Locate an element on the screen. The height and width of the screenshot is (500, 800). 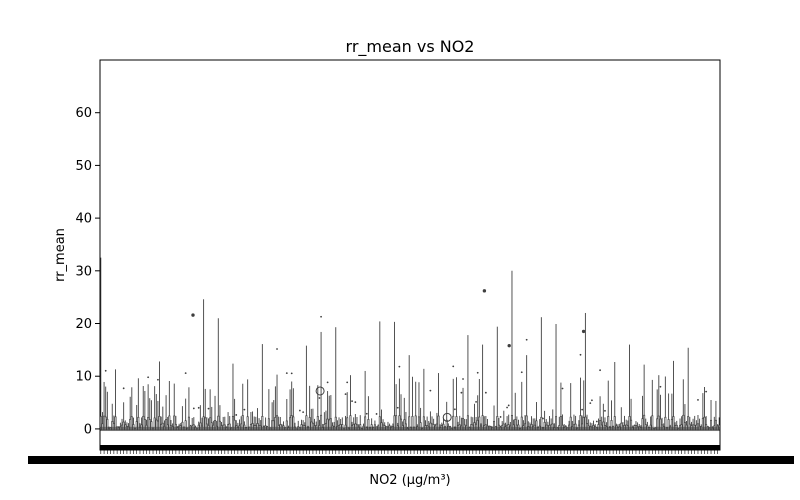
y-tick-label: 0 is located at coordinates (88, 429).